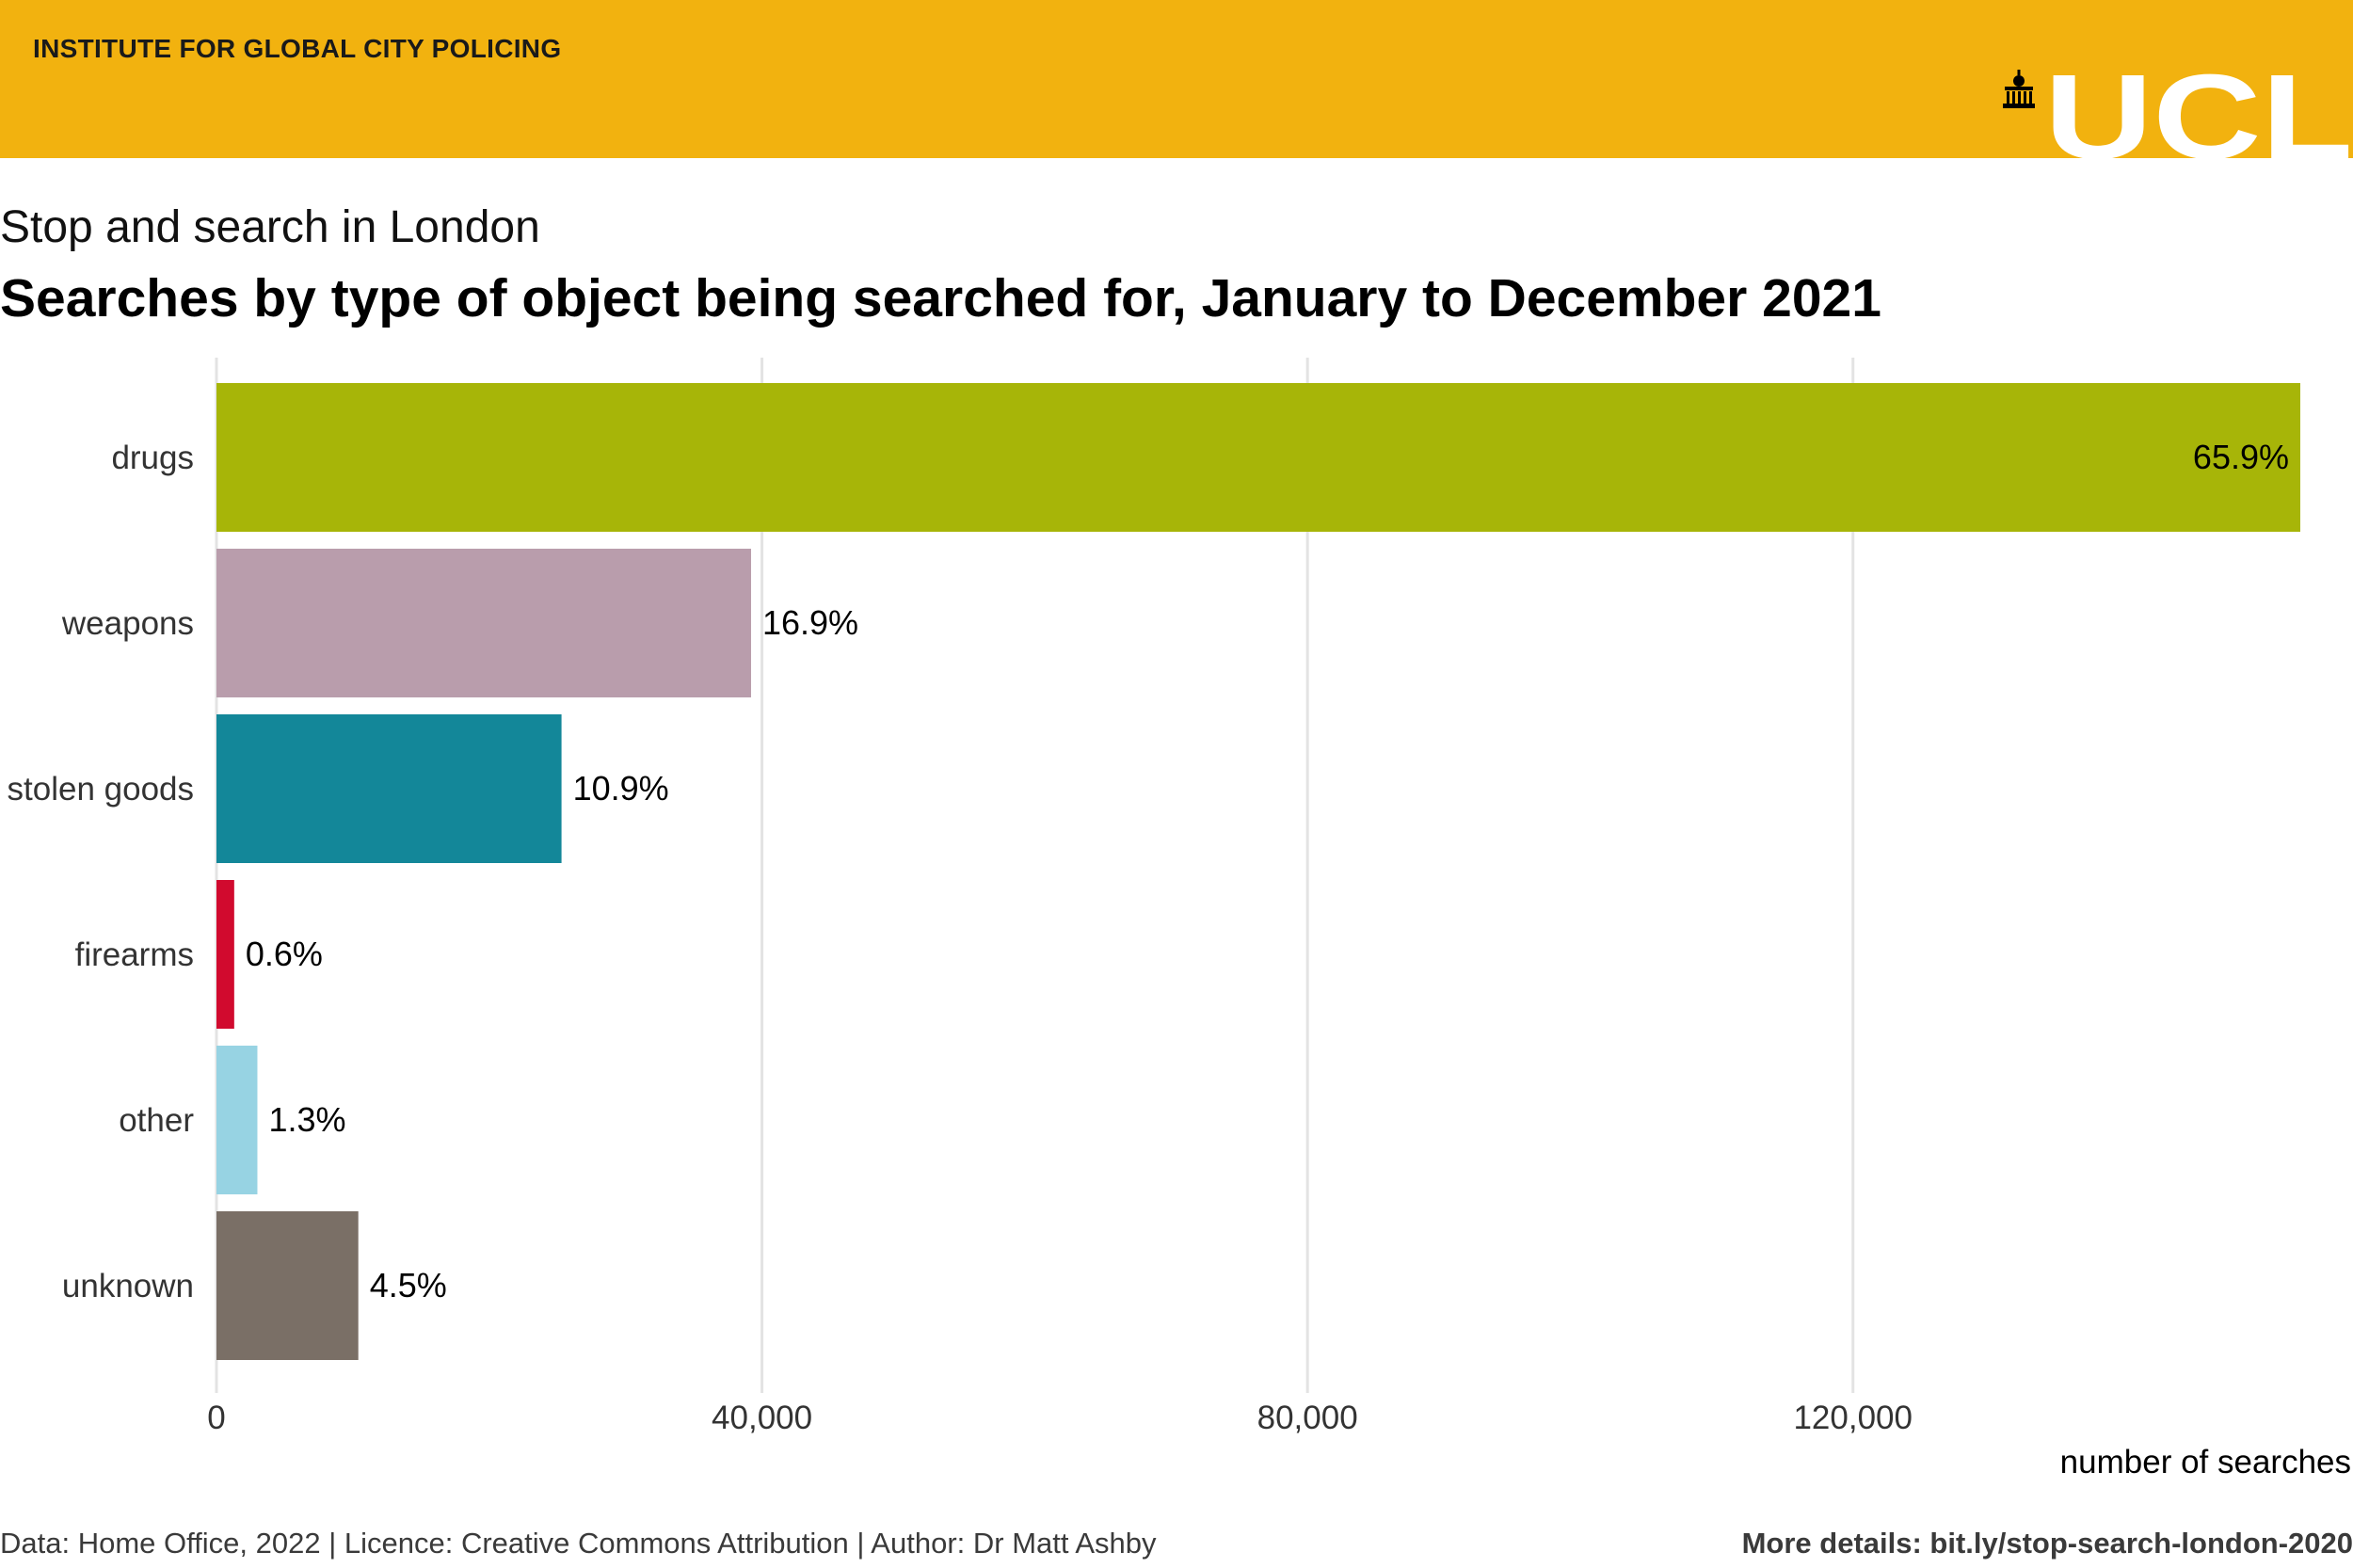  Describe the element at coordinates (237, 1120) in the screenshot. I see `bar-other` at that location.